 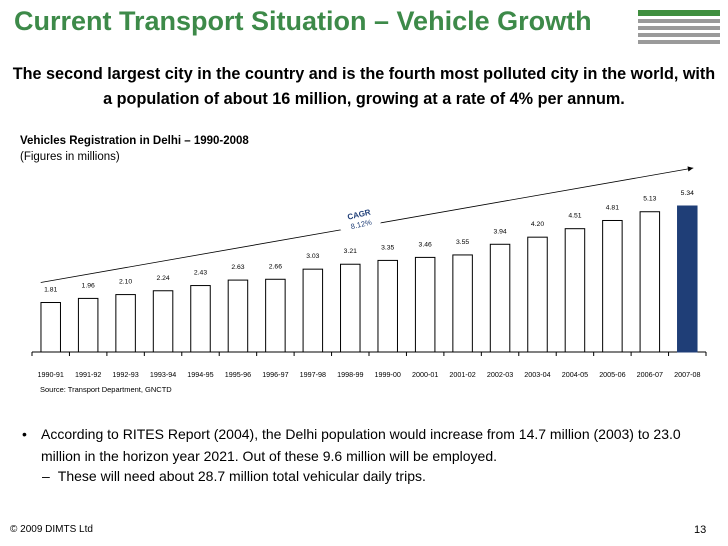 I want to click on x-tick-label: 1996-97, so click(x=275, y=374).